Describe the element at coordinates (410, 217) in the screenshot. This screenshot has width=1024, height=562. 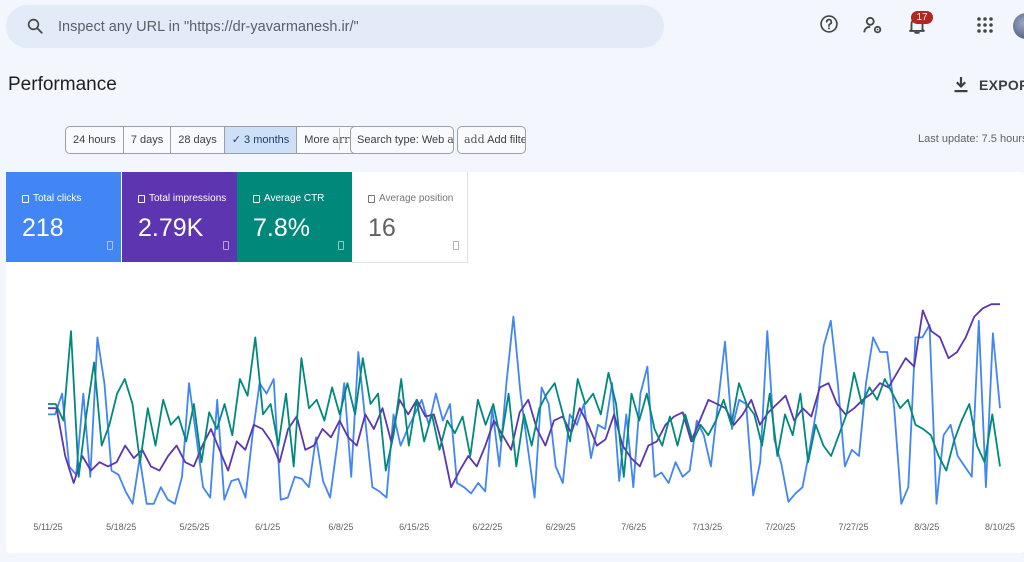
I see `metric-average-position: Average position 16` at that location.